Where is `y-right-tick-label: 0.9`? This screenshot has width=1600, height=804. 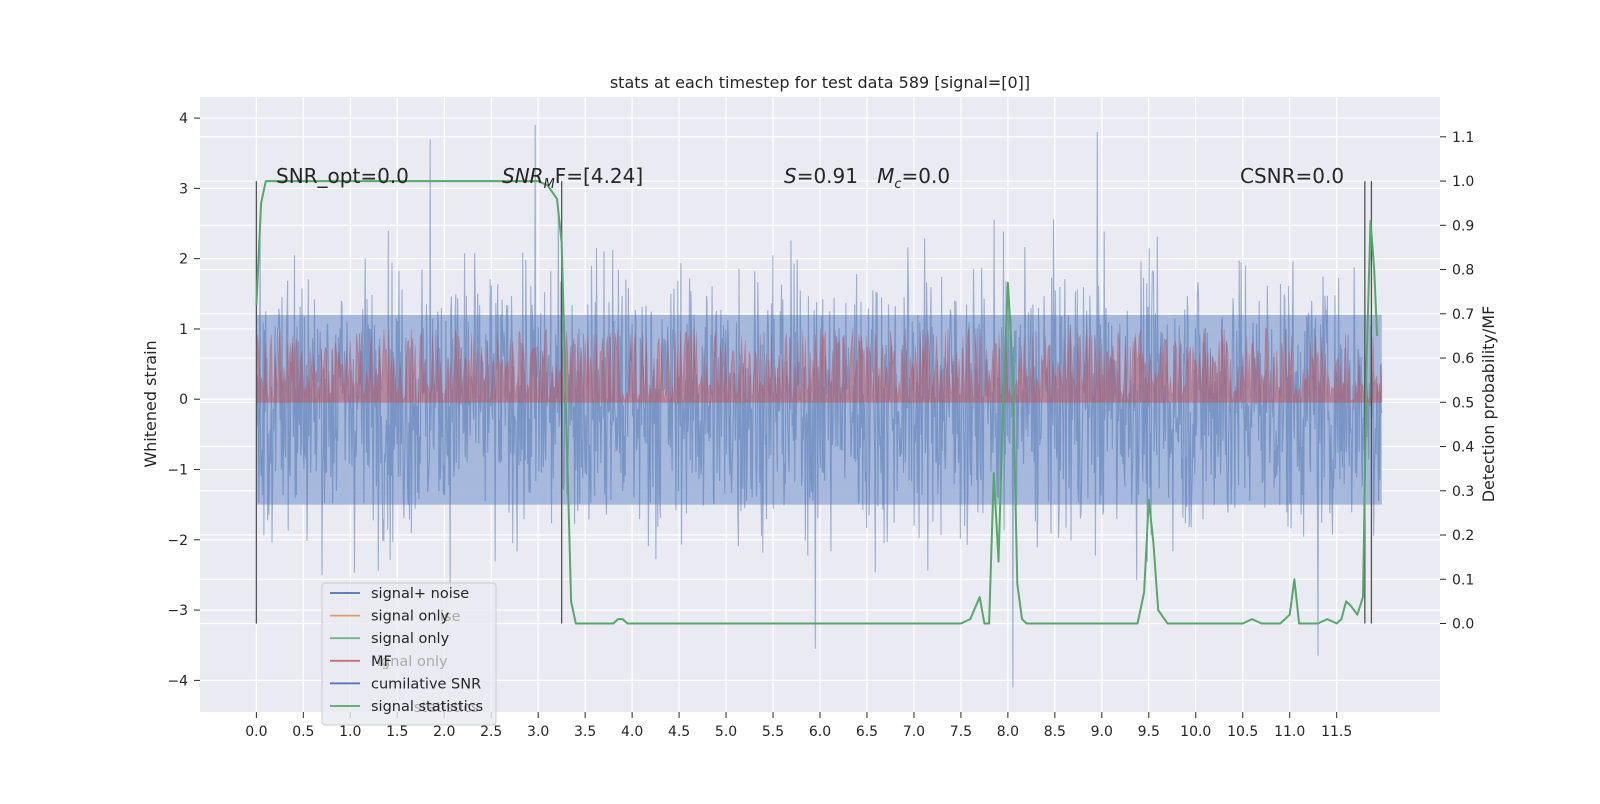
y-right-tick-label: 0.9 is located at coordinates (1463, 226).